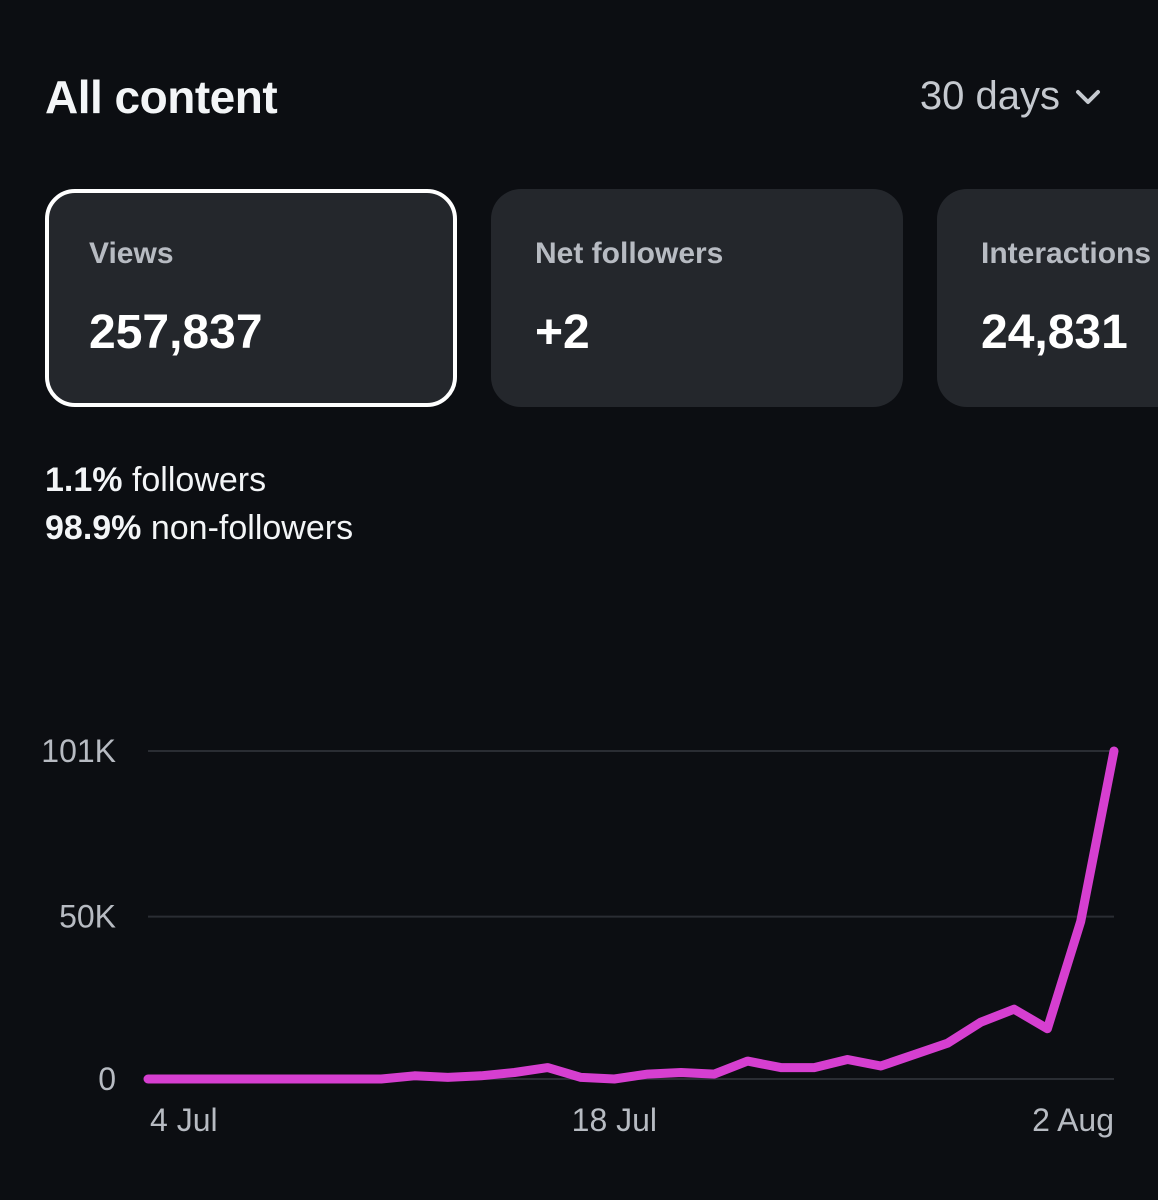 The width and height of the screenshot is (1158, 1200). I want to click on metric-card-views: Views 257,837, so click(251, 298).